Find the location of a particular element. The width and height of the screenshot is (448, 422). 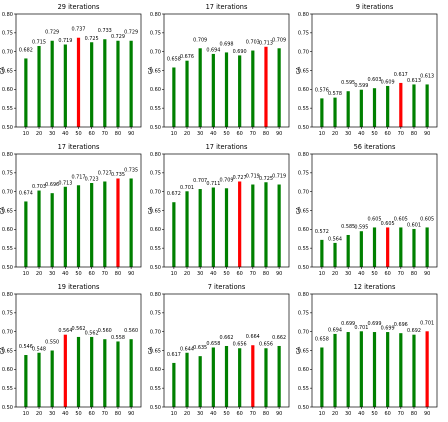

data-label: 0.656 is located at coordinates (266, 345).